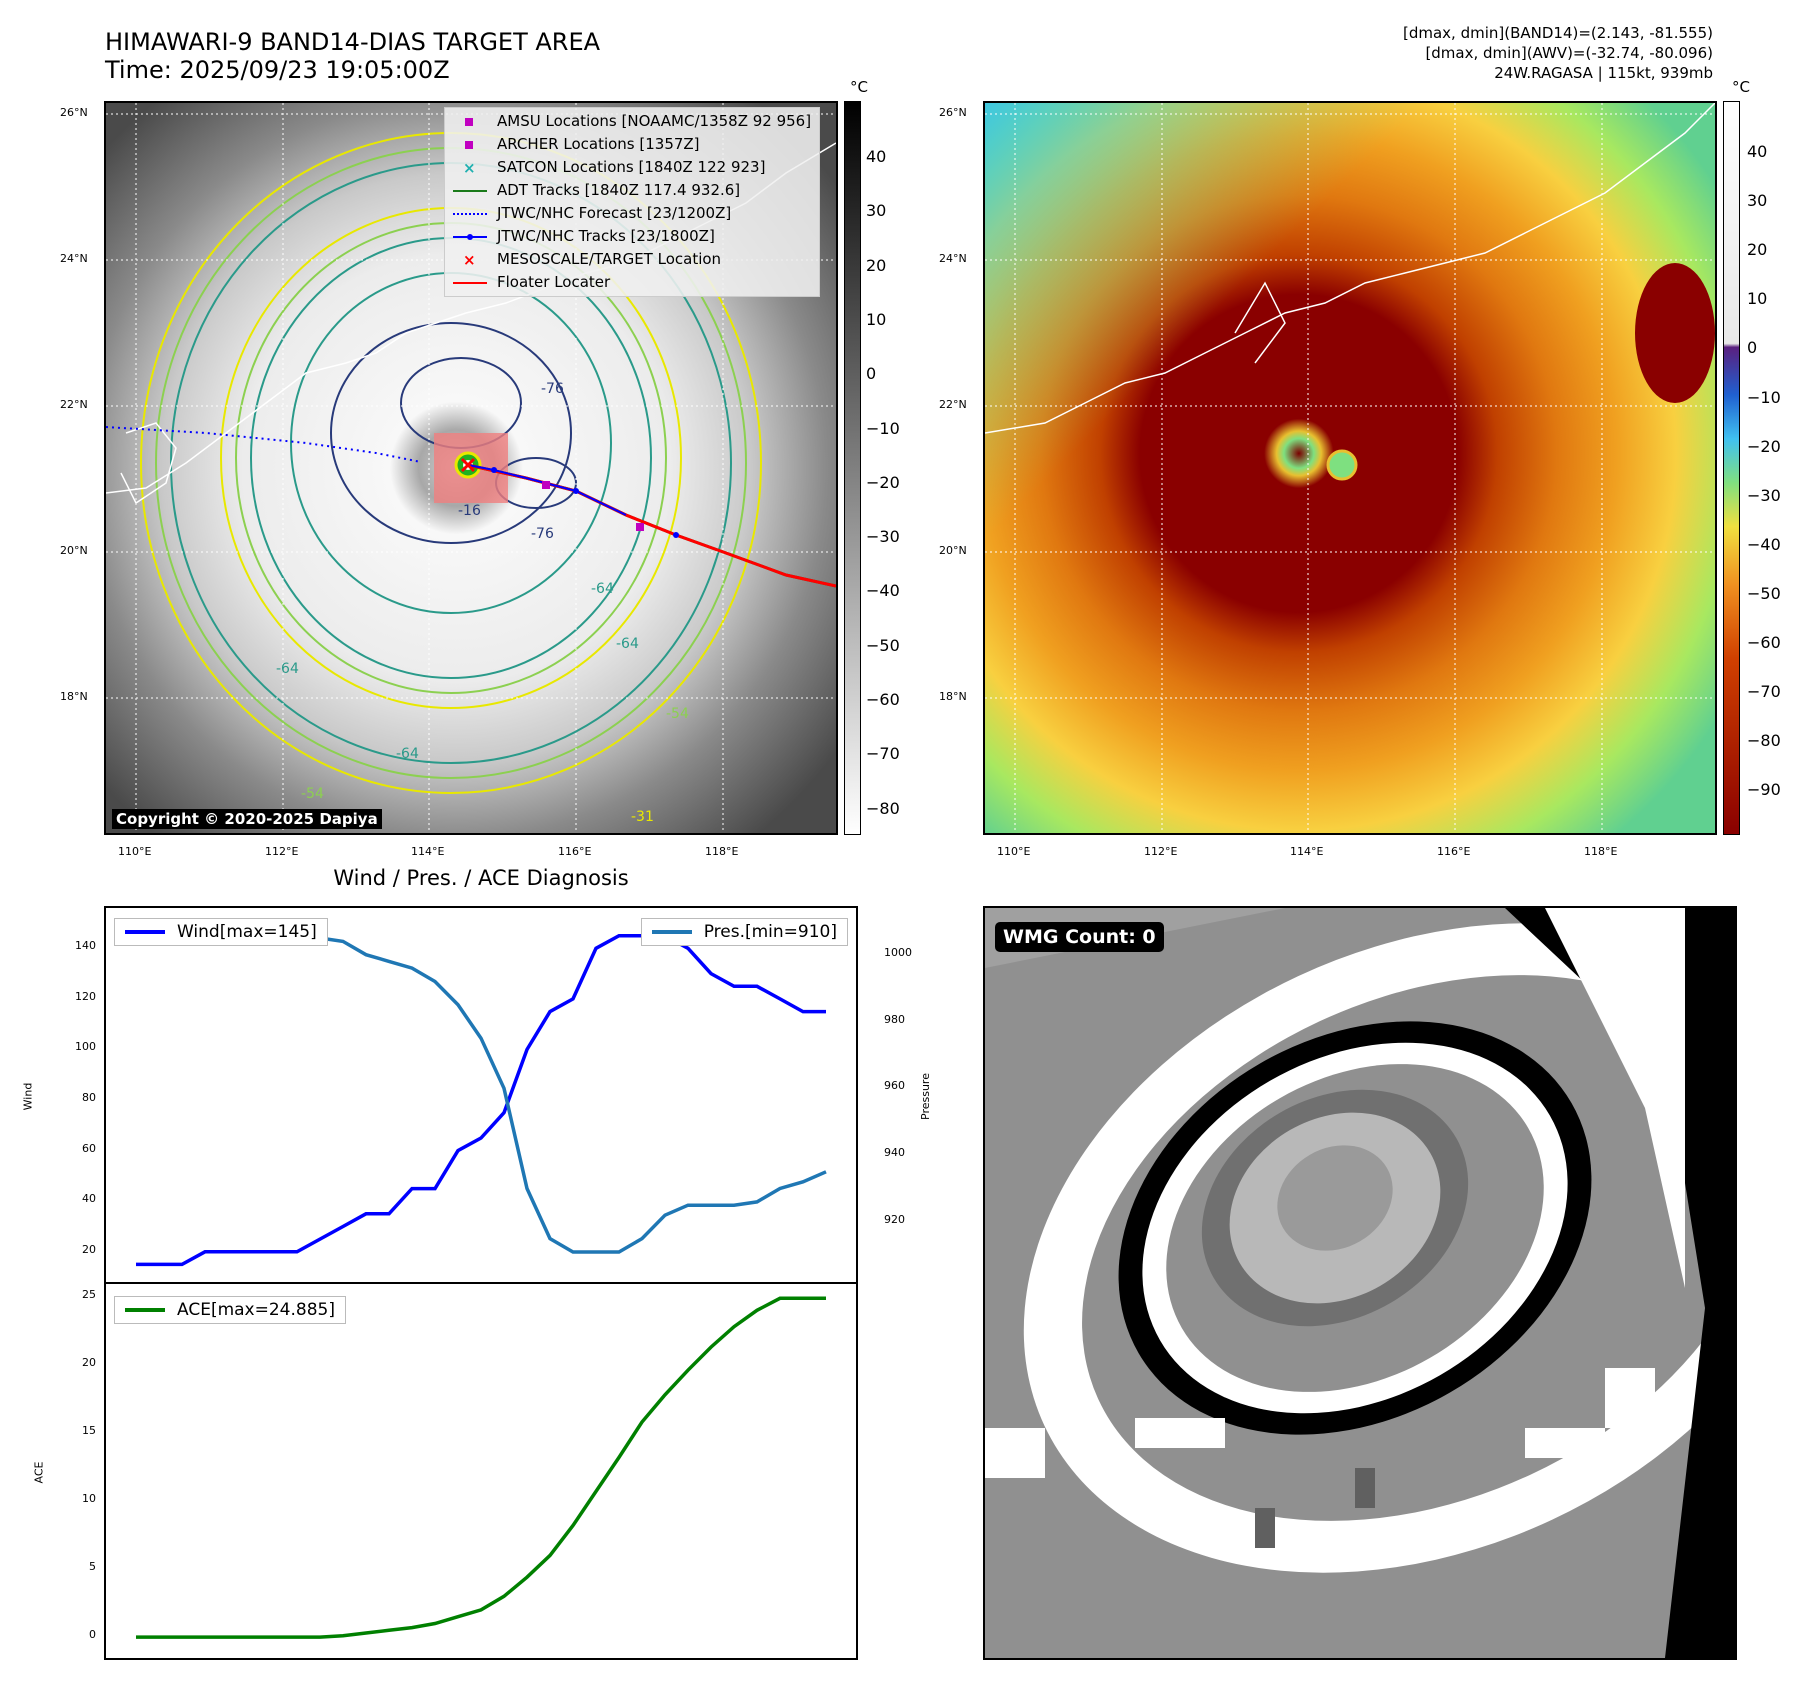  Describe the element at coordinates (598, 144) in the screenshot. I see `legend-label: ARCHER Locations [1357Z]` at that location.